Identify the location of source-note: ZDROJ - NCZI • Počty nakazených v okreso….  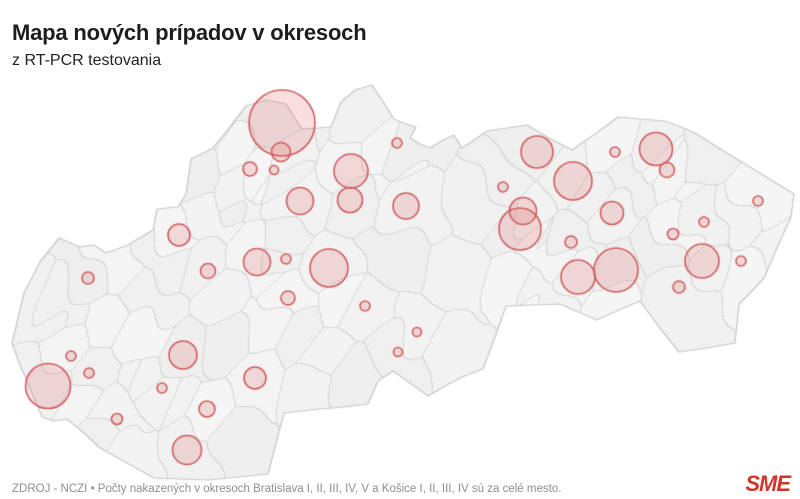
(287, 489).